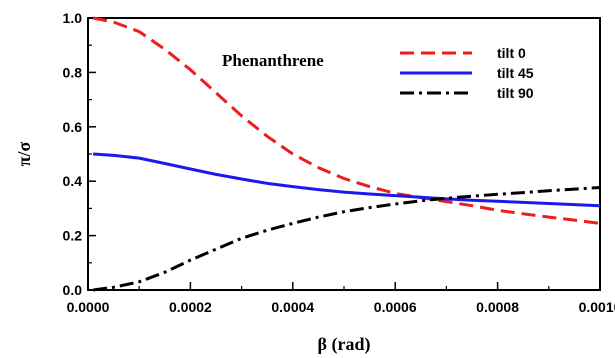  What do you see at coordinates (73, 127) in the screenshot?
I see `y-tick-label: 0.6` at bounding box center [73, 127].